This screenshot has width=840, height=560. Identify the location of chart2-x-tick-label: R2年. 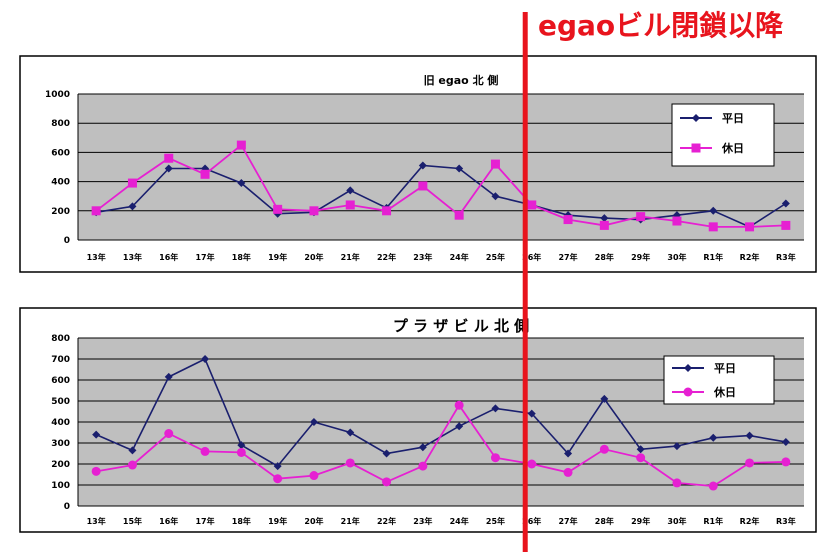
(750, 521).